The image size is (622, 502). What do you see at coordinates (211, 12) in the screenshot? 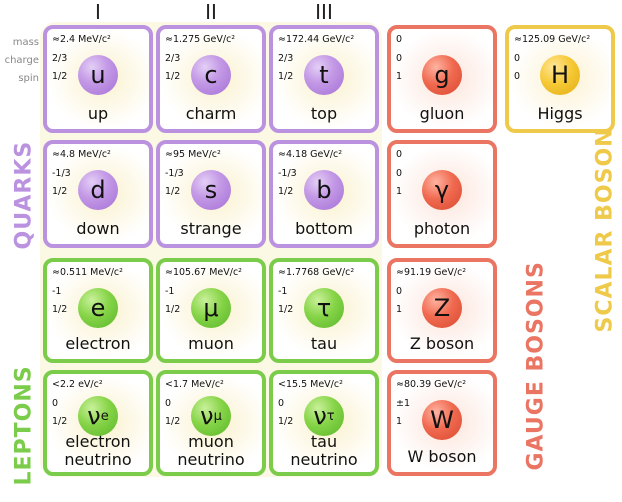
I see `generation-2-header: II` at bounding box center [211, 12].